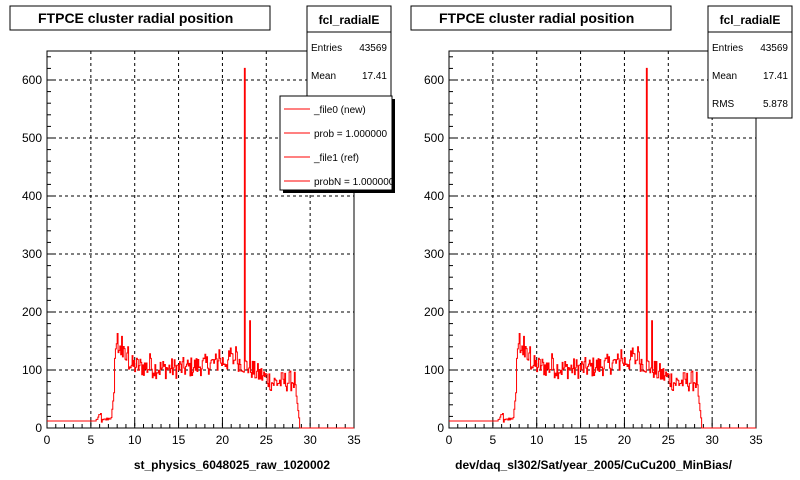 This screenshot has height=480, width=800. What do you see at coordinates (339, 110) in the screenshot?
I see `legend-entry: _file0 (new)` at bounding box center [339, 110].